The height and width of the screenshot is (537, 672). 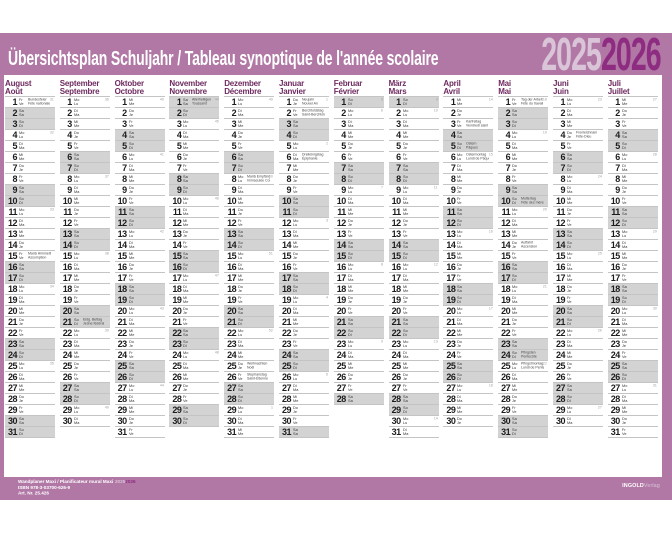 I want to click on day-cell: 28 Sa Sa, so click(x=358, y=399).